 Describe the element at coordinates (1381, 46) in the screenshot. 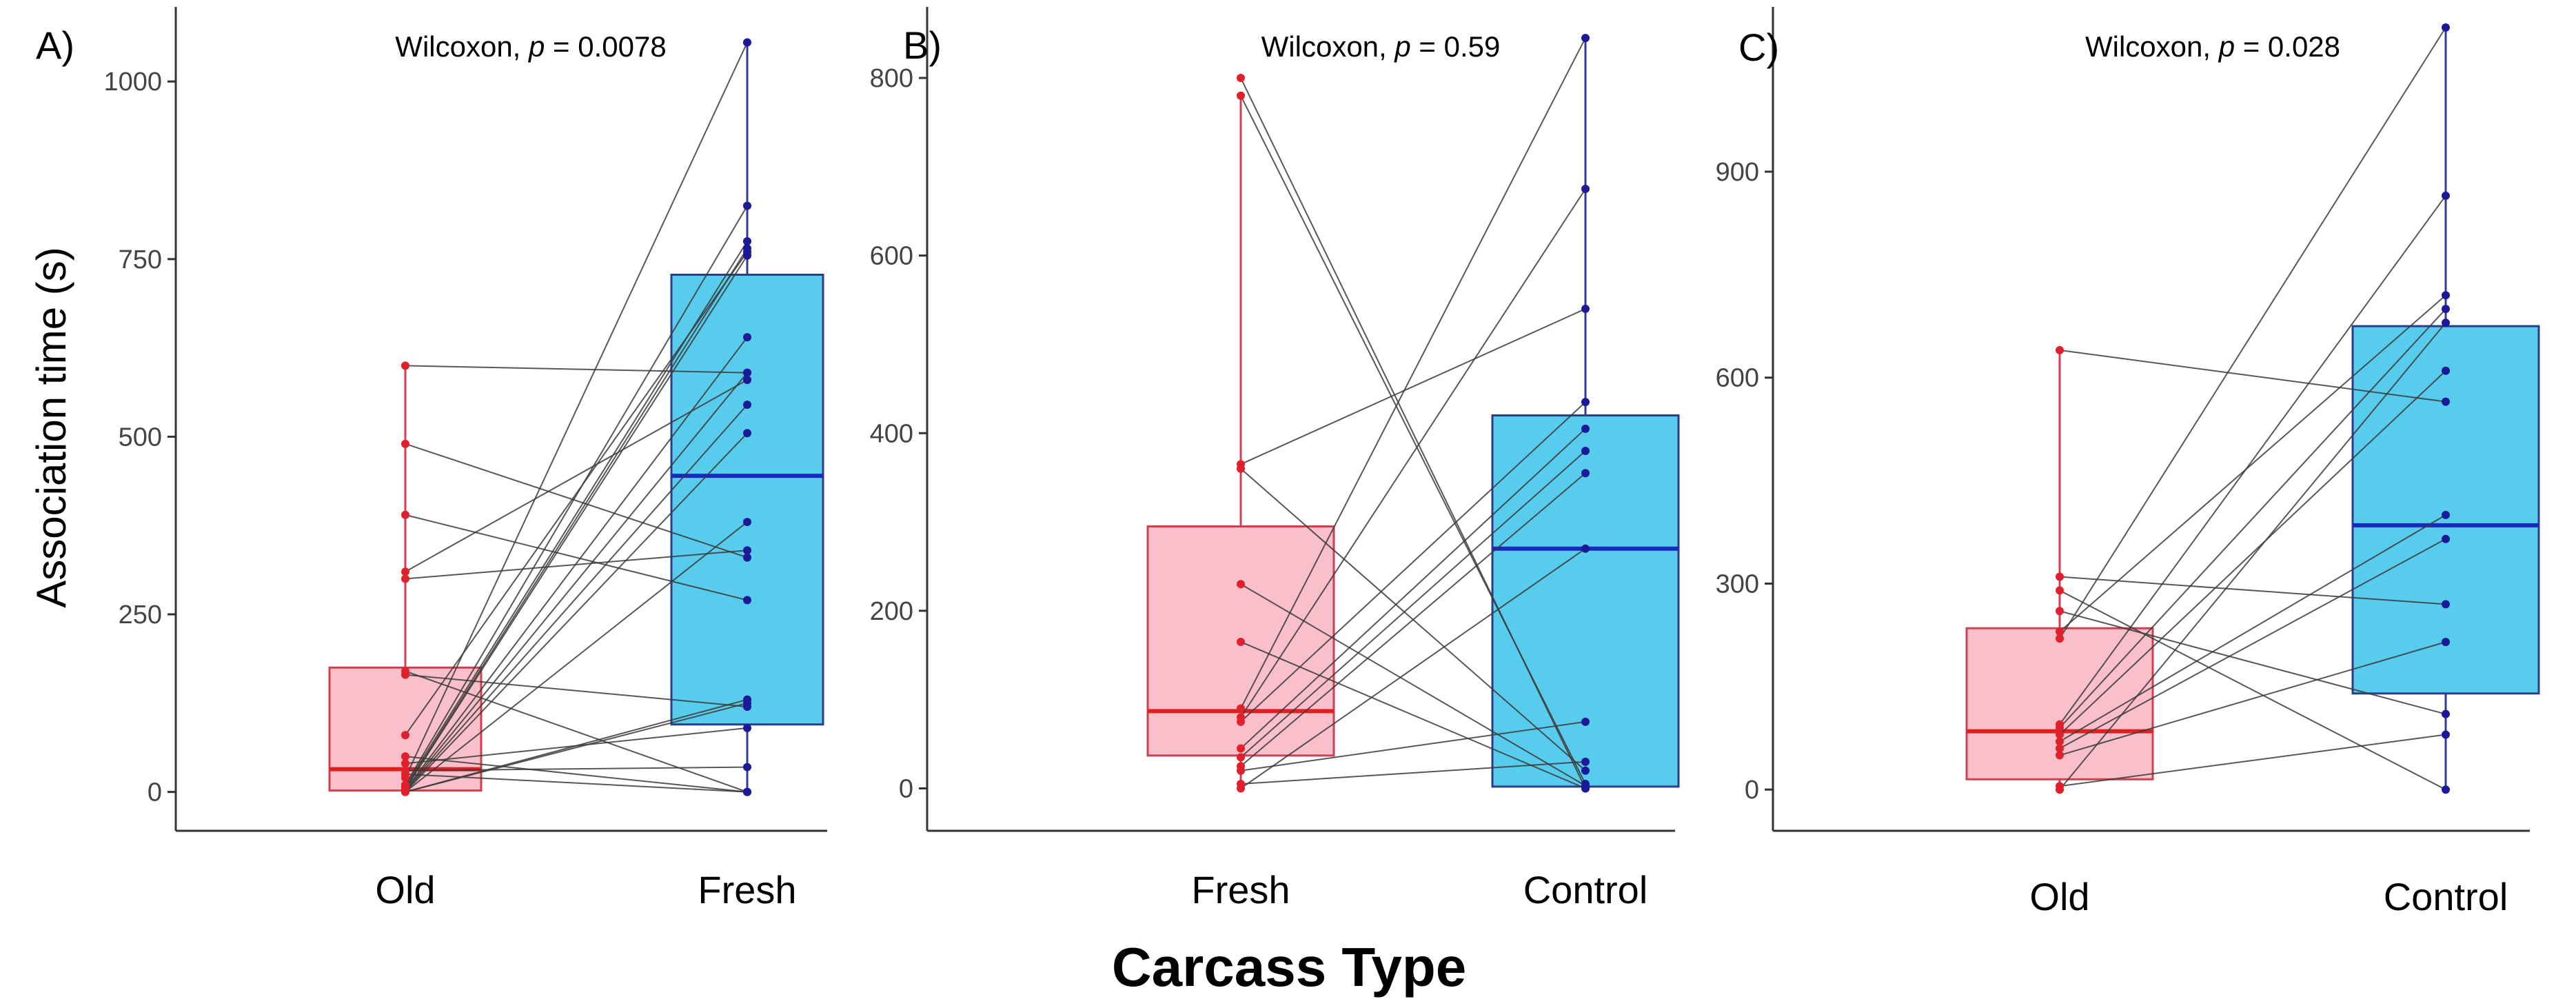

I see `stat-annotation: Wilcoxon, p = 0.59` at that location.